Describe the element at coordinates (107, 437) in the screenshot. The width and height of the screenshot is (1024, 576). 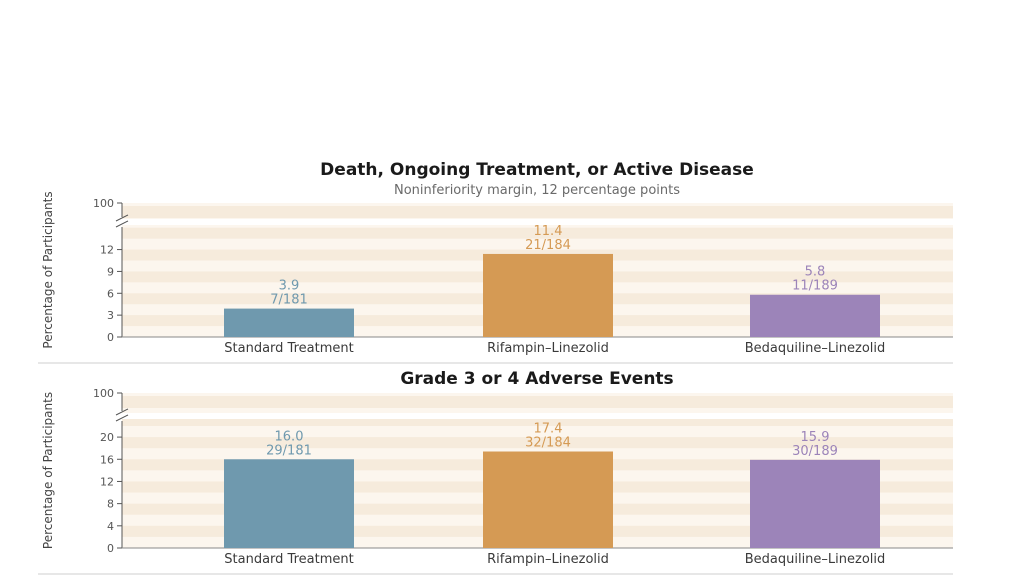
I see `y-tick-label: 20` at that location.